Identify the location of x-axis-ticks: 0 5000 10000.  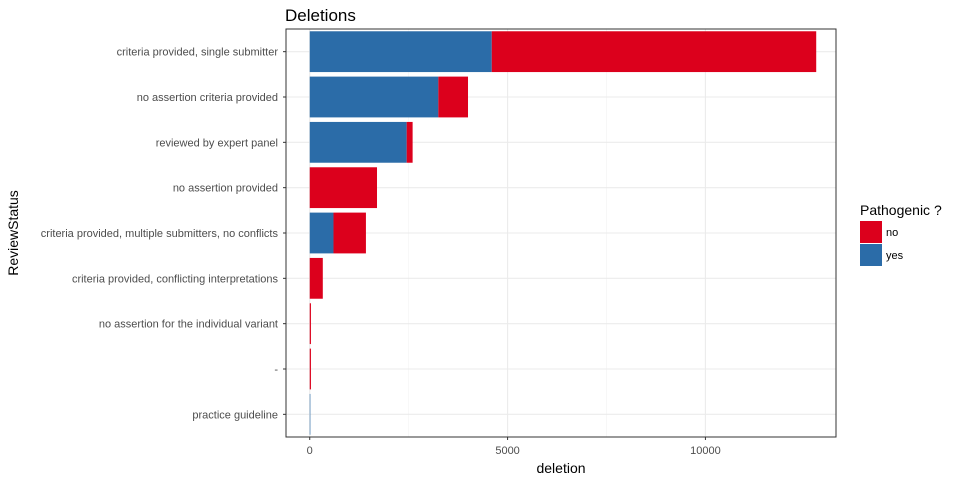
(514, 447).